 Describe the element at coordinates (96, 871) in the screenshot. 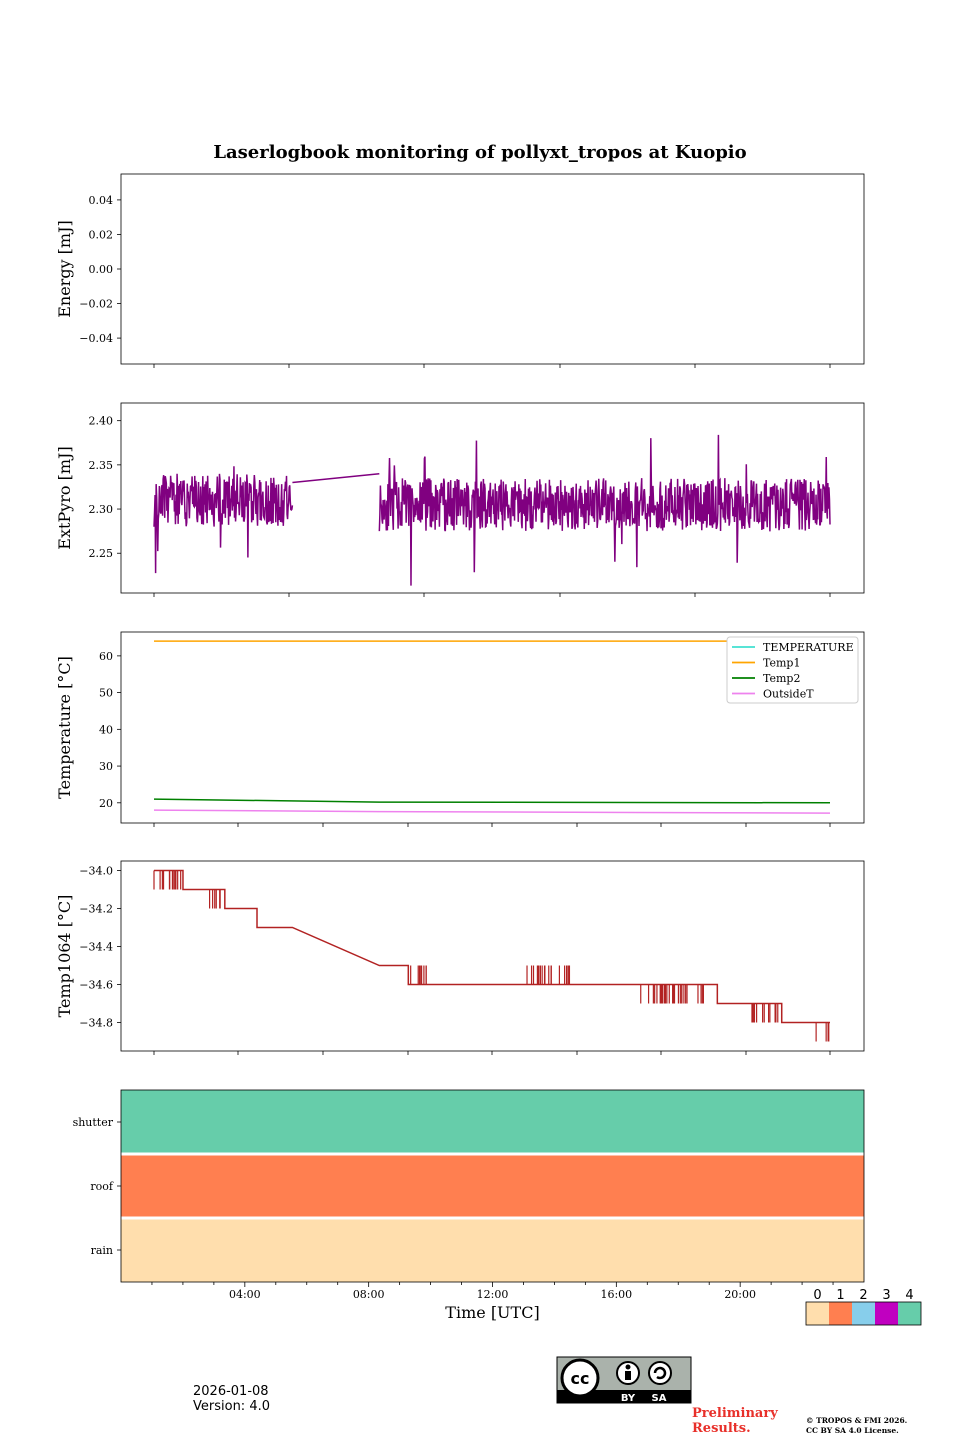

I see `y-tick-label: −34.0` at that location.